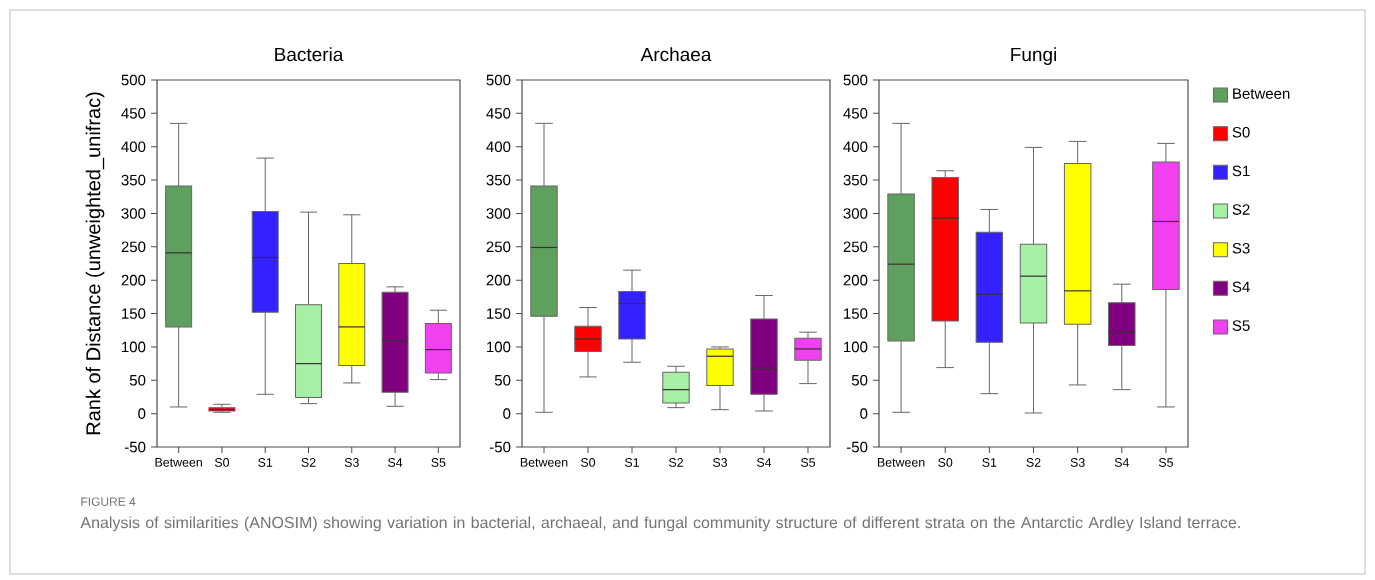  I want to click on legend-label: S4, so click(1241, 287).